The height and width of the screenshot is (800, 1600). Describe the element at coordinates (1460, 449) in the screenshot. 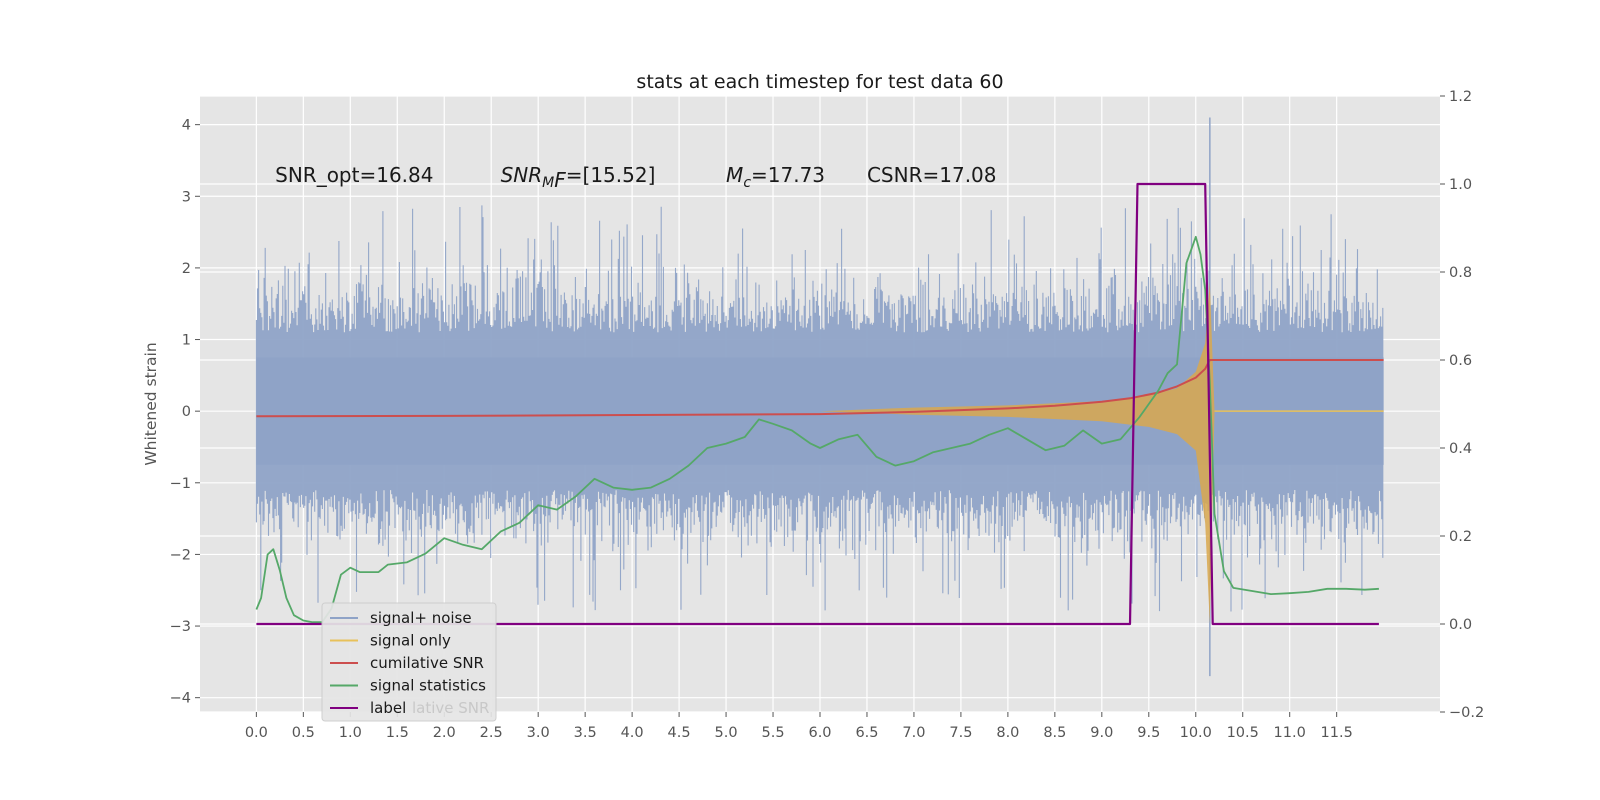

I see `y2-tick-label: 0.4` at that location.